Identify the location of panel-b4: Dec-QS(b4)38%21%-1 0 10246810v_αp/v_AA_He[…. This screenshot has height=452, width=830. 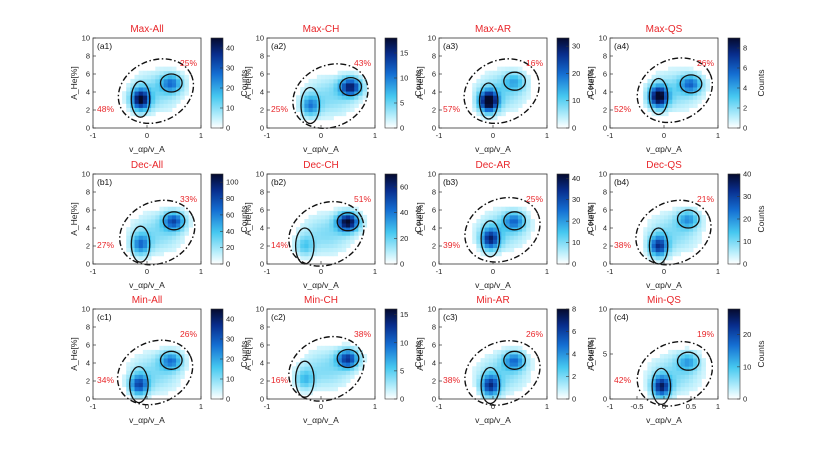
(676, 225).